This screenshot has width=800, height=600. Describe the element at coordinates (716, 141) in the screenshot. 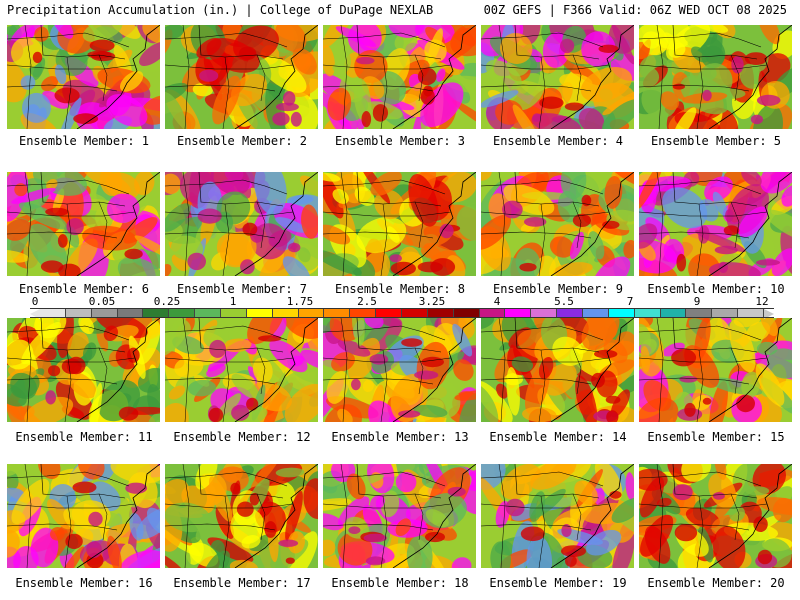

I see `ensemble-member-label: Ensemble Member: 5` at that location.